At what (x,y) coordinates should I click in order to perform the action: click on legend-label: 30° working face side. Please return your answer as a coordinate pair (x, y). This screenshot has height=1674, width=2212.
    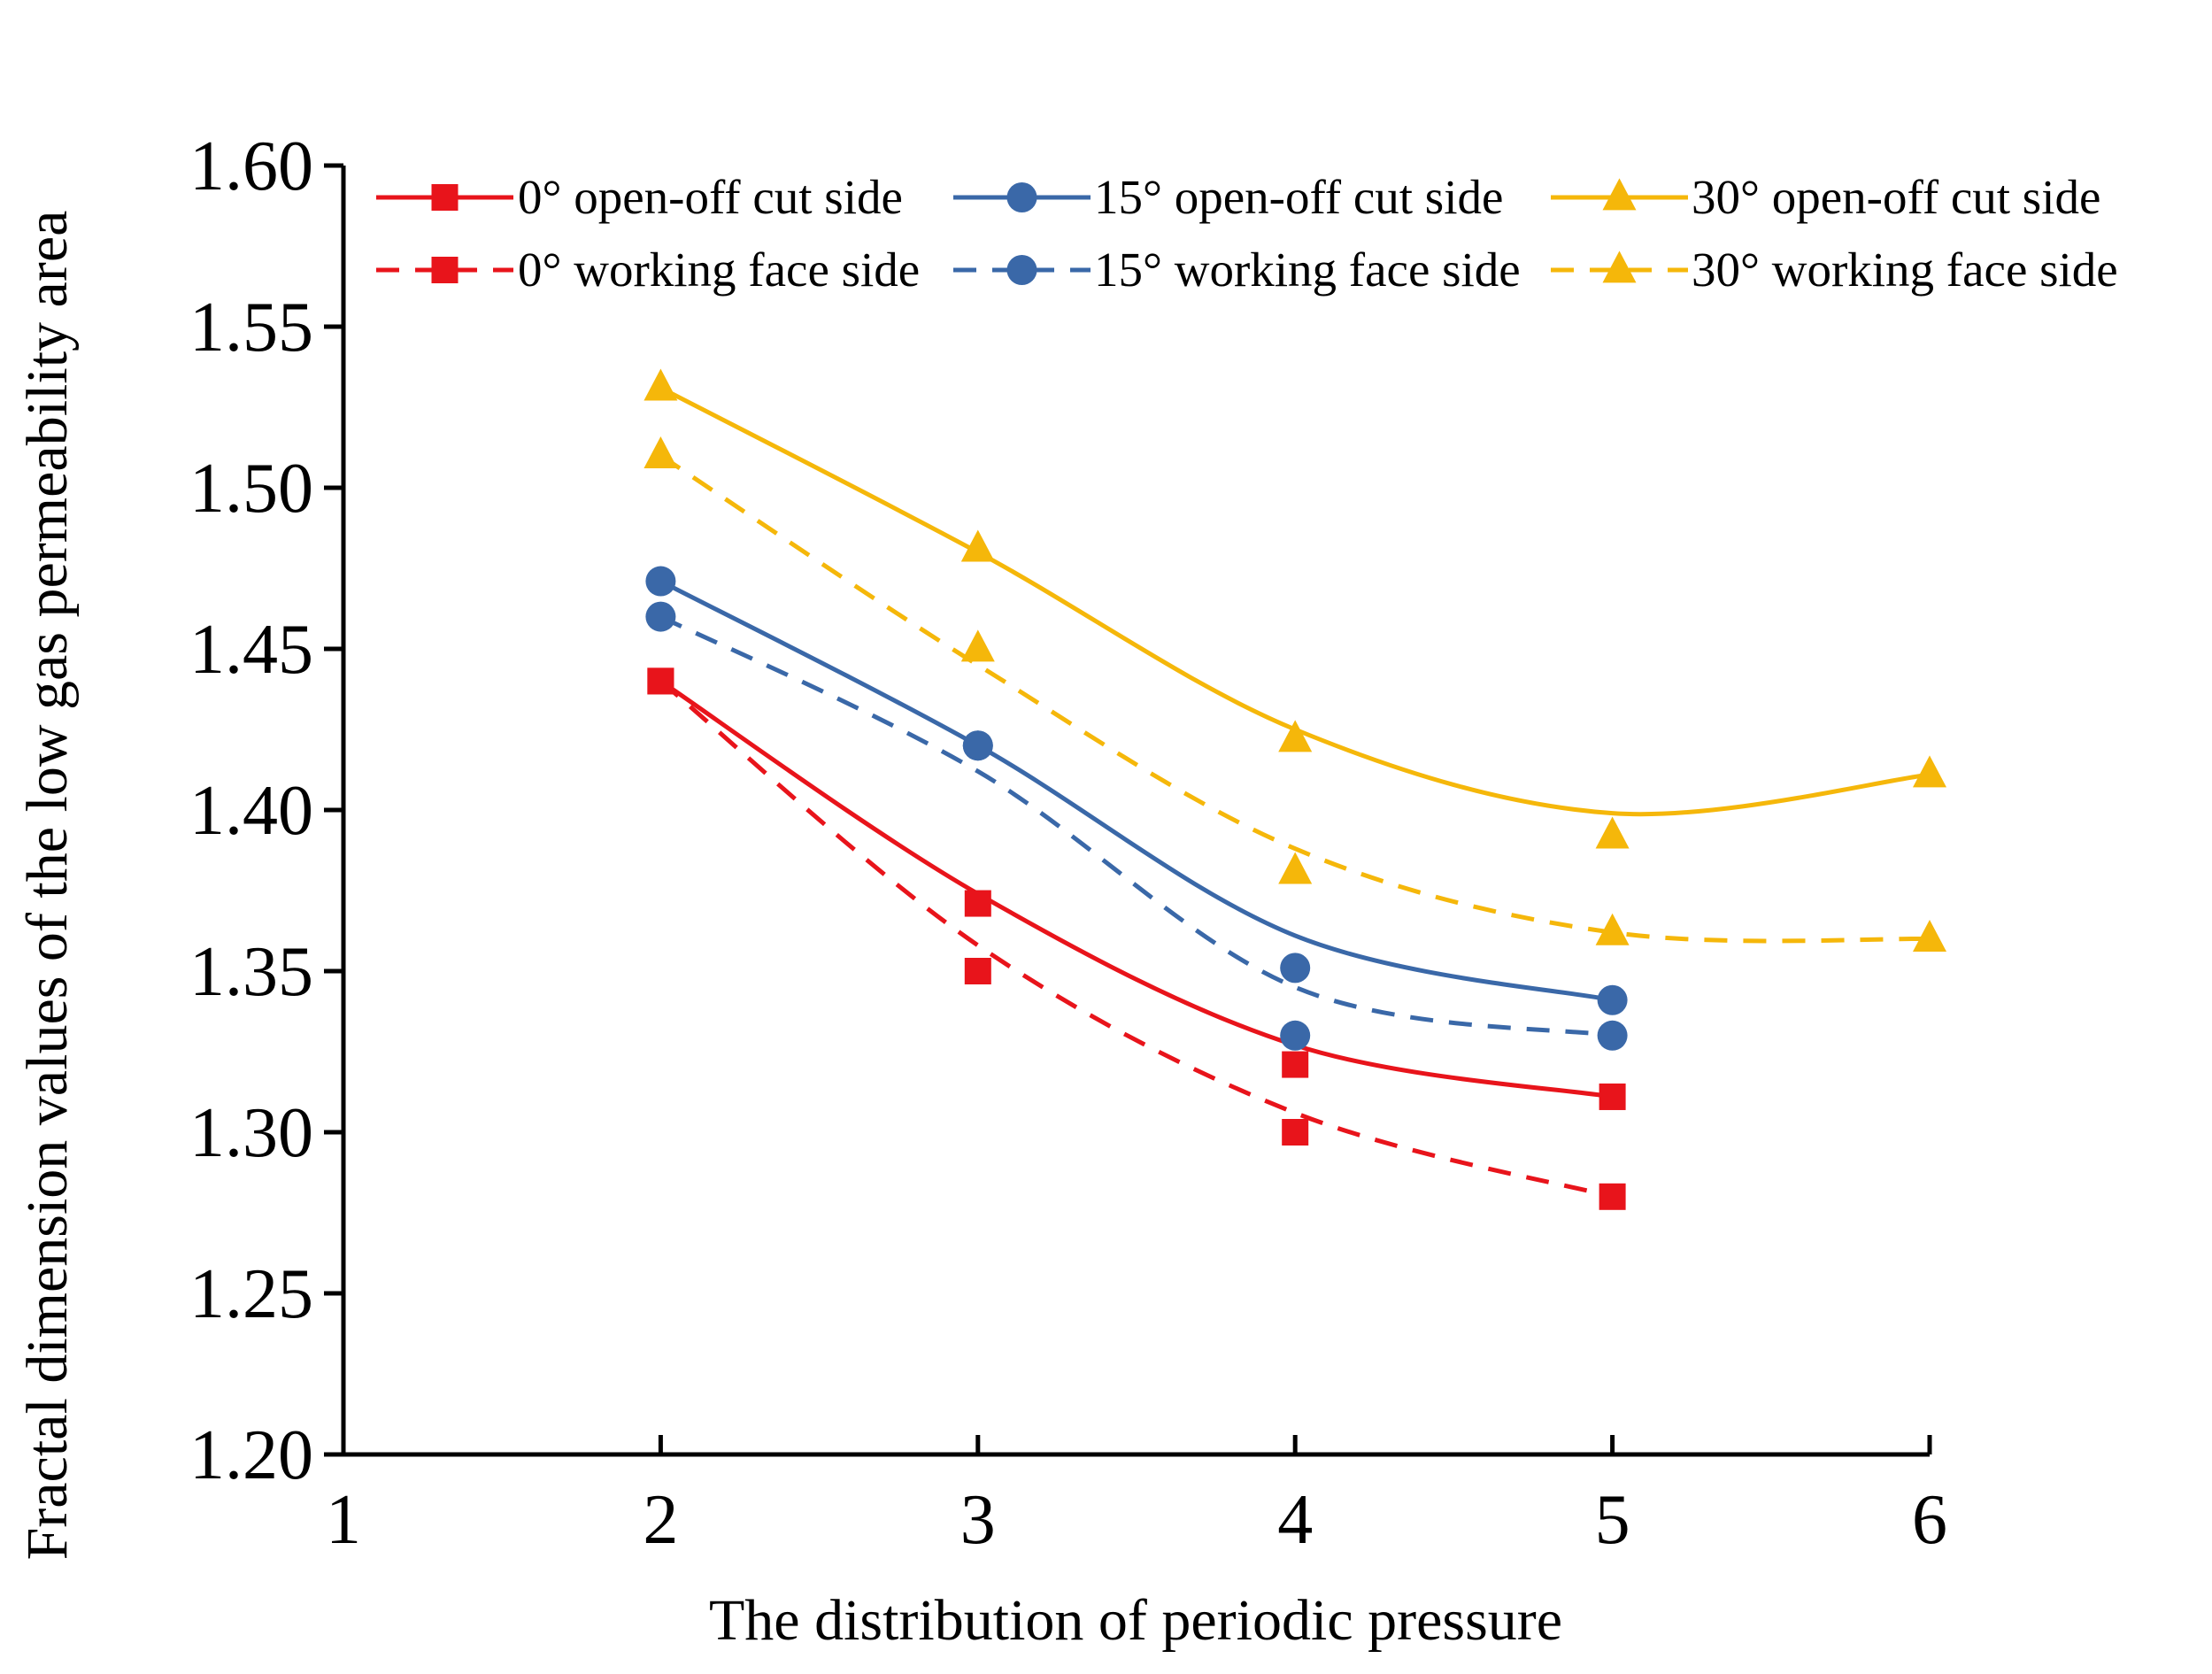
    Looking at the image, I should click on (1905, 270).